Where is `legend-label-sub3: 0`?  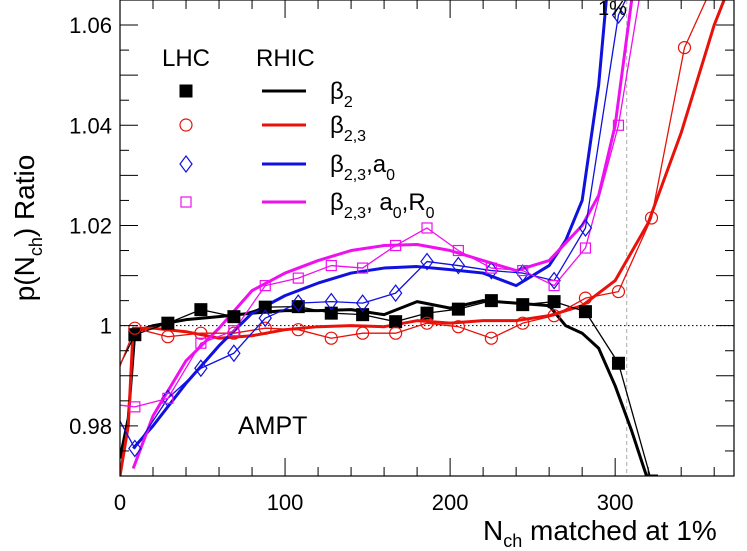 legend-label-sub3: 0 is located at coordinates (430, 213).